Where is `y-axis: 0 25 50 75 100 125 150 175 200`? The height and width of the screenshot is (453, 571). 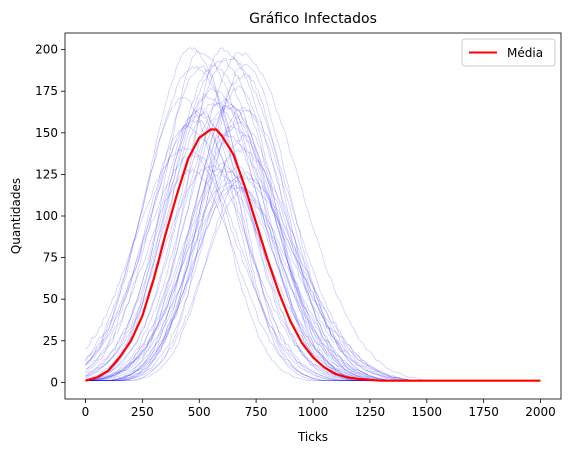
y-axis: 0 25 50 75 100 125 150 175 200 is located at coordinates (50, 216).